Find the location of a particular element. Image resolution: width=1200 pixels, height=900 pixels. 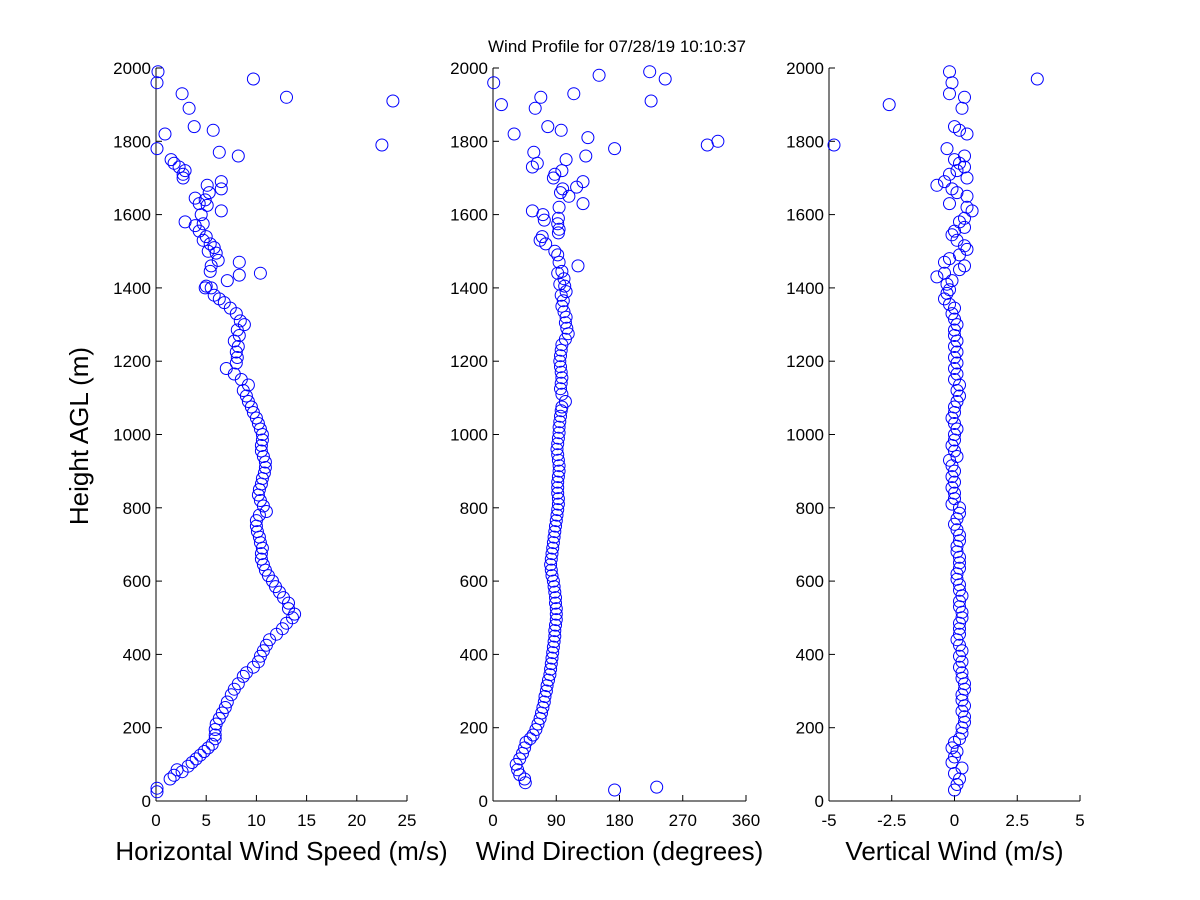

y-tick-label: 1600 is located at coordinates (805, 215).